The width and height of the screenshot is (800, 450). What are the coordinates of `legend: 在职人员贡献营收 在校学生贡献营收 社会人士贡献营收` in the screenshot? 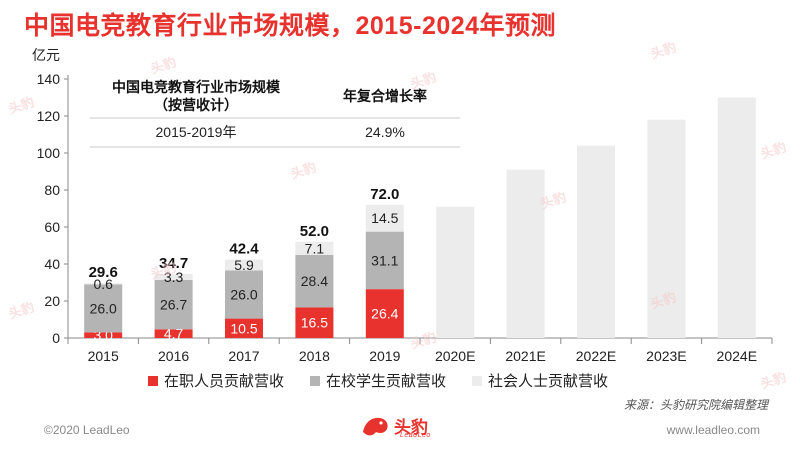 It's located at (378, 380).